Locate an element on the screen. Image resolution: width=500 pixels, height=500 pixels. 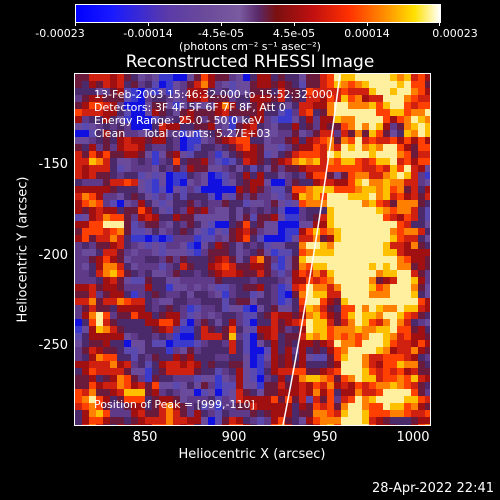
info-line-detectors: Detectors: 3F 4F 5F 6F 7F 8F, Att 0 is located at coordinates (190, 107).